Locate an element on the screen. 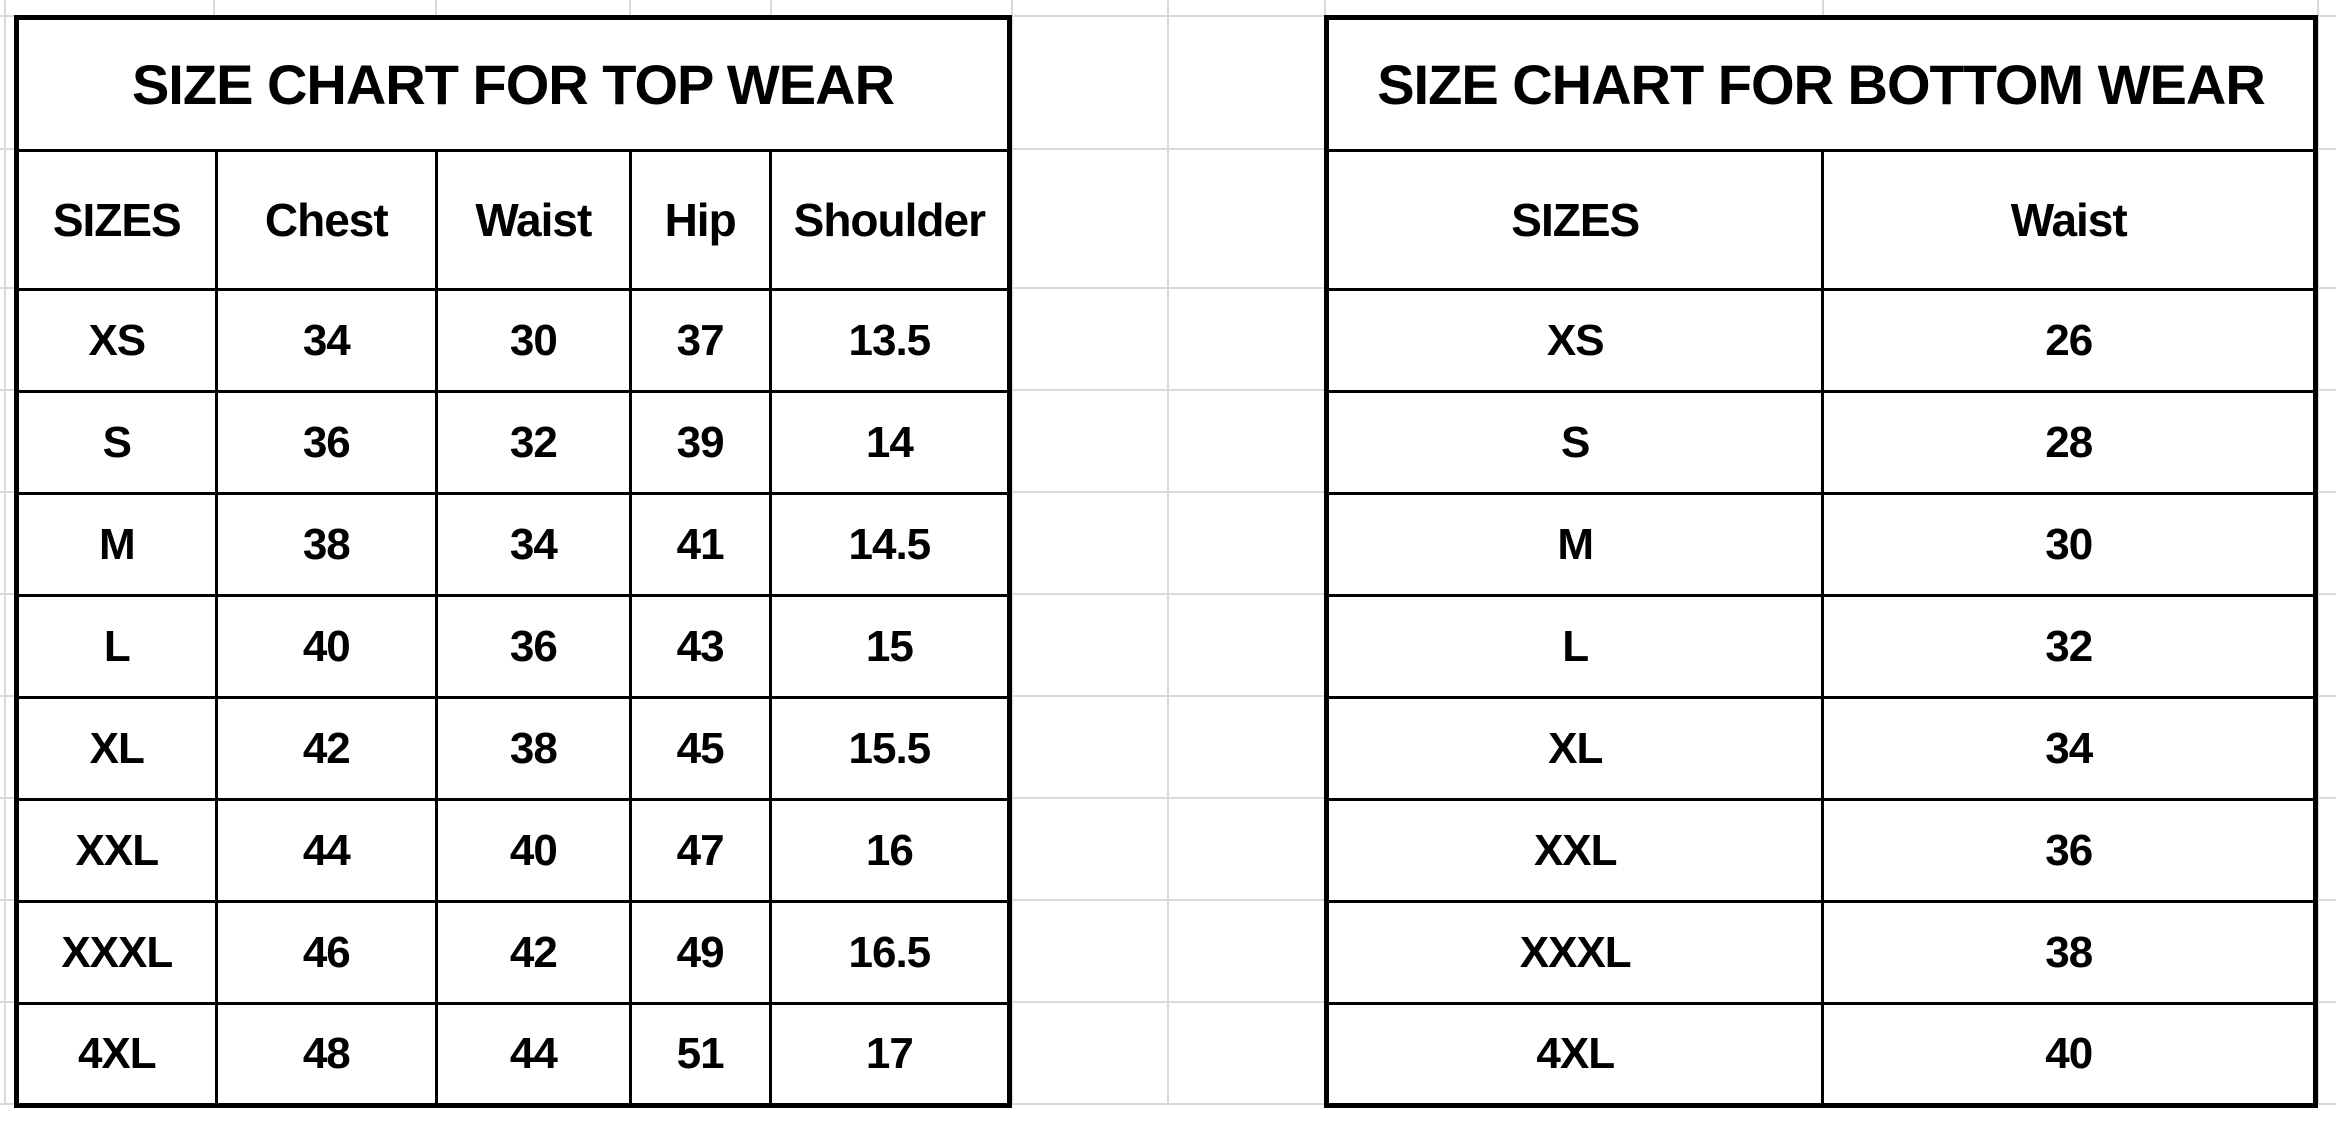 Image resolution: width=2336 pixels, height=1124 pixels. chest-value-cell: 48 is located at coordinates (326, 1054).